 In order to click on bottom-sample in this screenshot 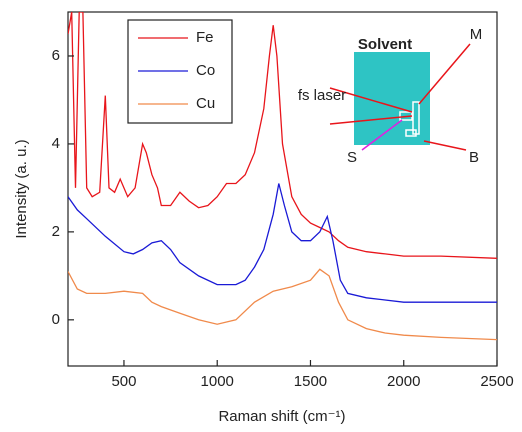, I will do `click(411, 133)`.